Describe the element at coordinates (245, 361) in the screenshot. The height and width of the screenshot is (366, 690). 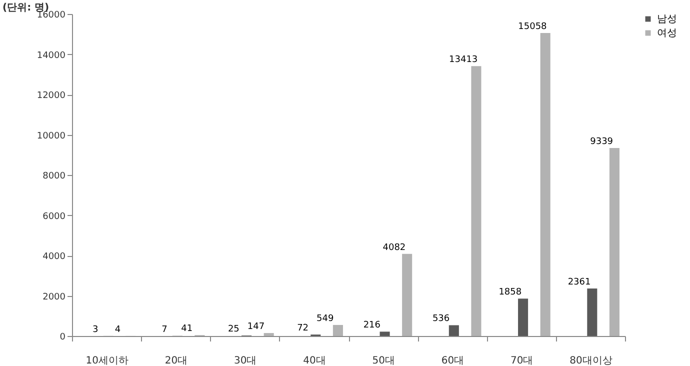
I see `x-tick-label: 30대` at that location.